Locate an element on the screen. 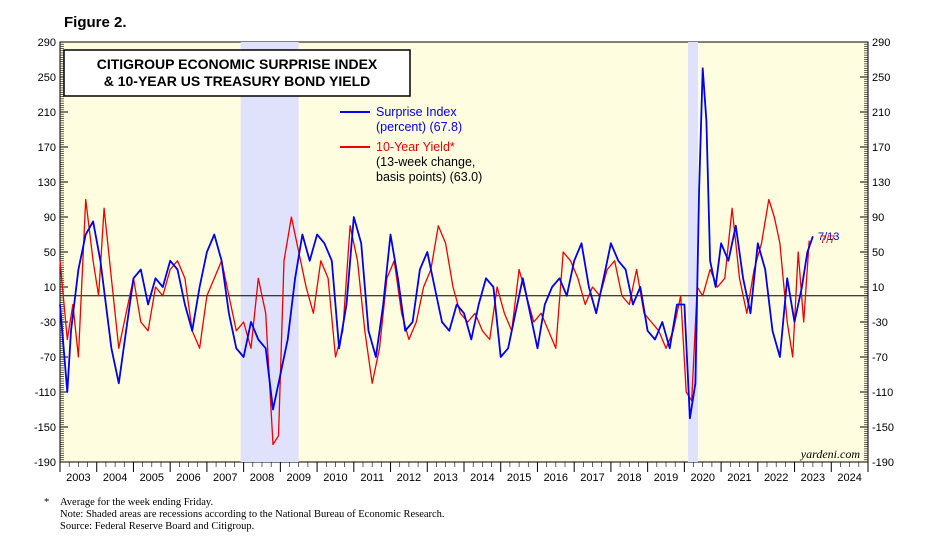  x-tick-label: 2023 is located at coordinates (813, 478).